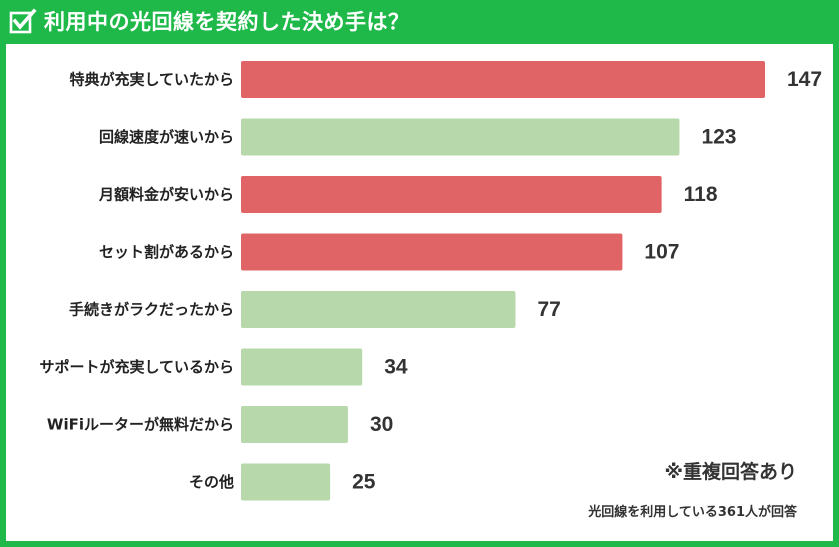 The height and width of the screenshot is (547, 839). What do you see at coordinates (151, 80) in the screenshot?
I see `category-label: 特典が充実していたから` at bounding box center [151, 80].